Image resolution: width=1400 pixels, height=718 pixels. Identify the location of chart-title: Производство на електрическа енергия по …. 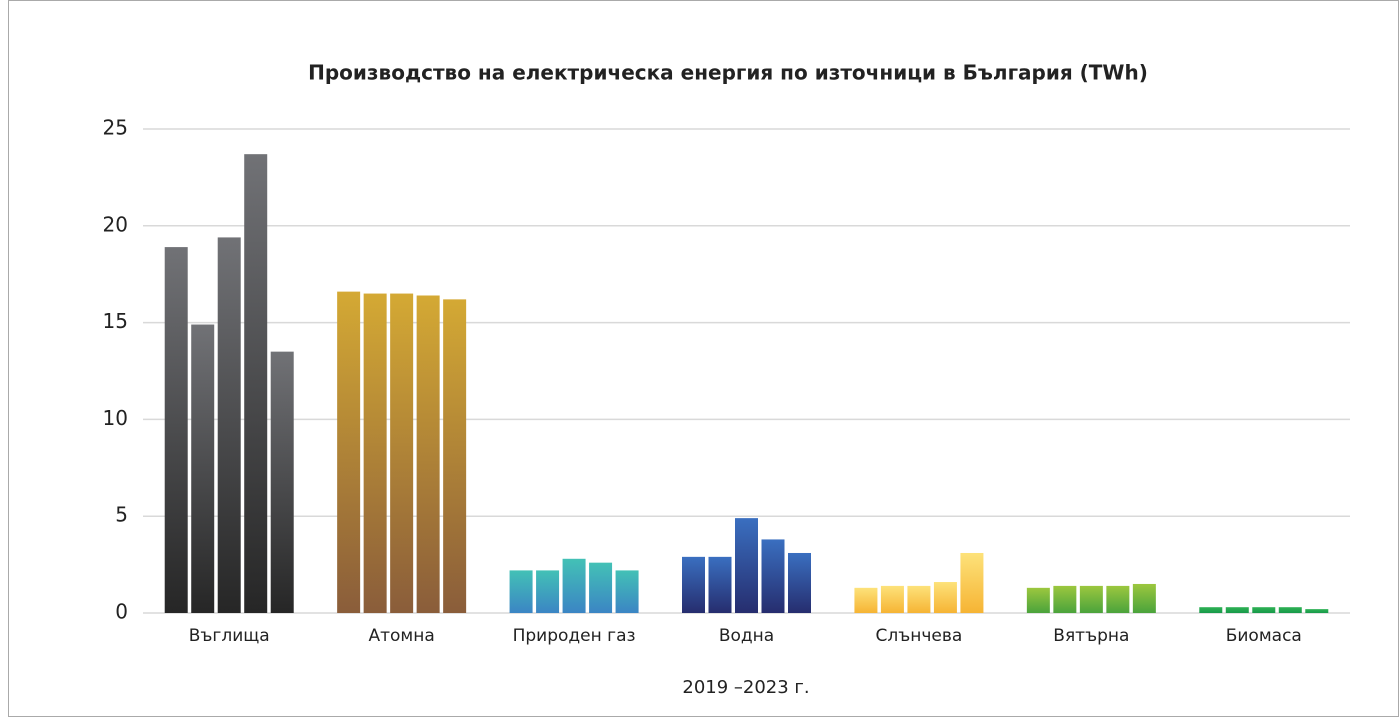
(728, 73).